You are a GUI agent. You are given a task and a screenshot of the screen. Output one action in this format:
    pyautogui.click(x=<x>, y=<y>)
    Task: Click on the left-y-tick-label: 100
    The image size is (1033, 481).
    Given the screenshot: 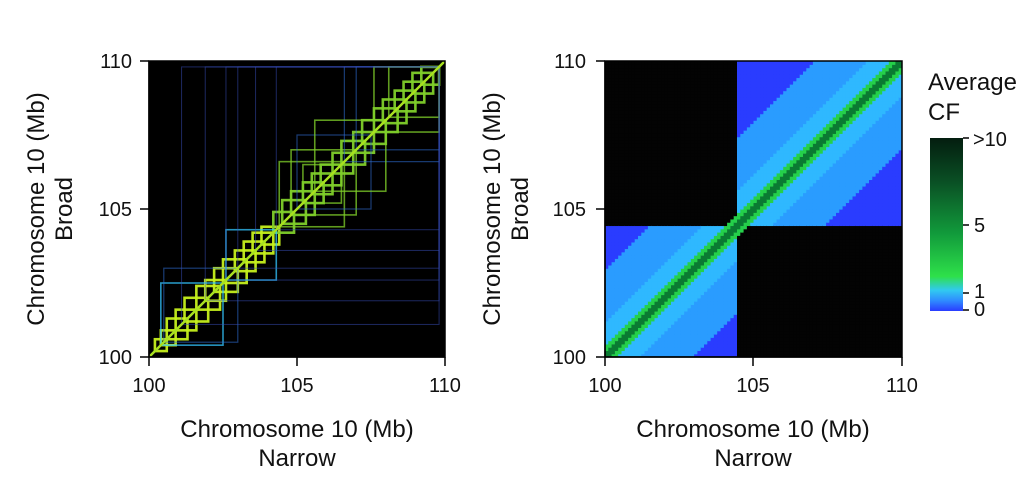 What is the action you would take?
    pyautogui.click(x=115, y=358)
    